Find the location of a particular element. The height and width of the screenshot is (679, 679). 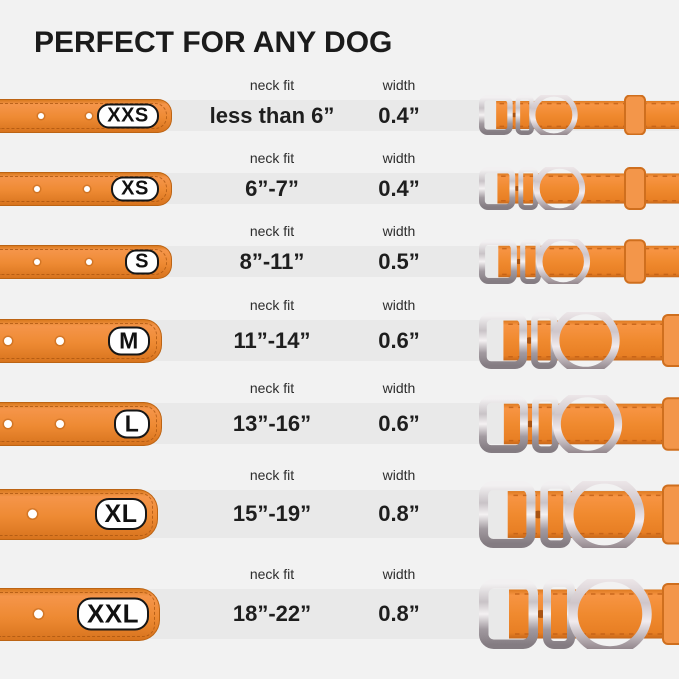

collar-strap-left: XXL is located at coordinates (80, 614).